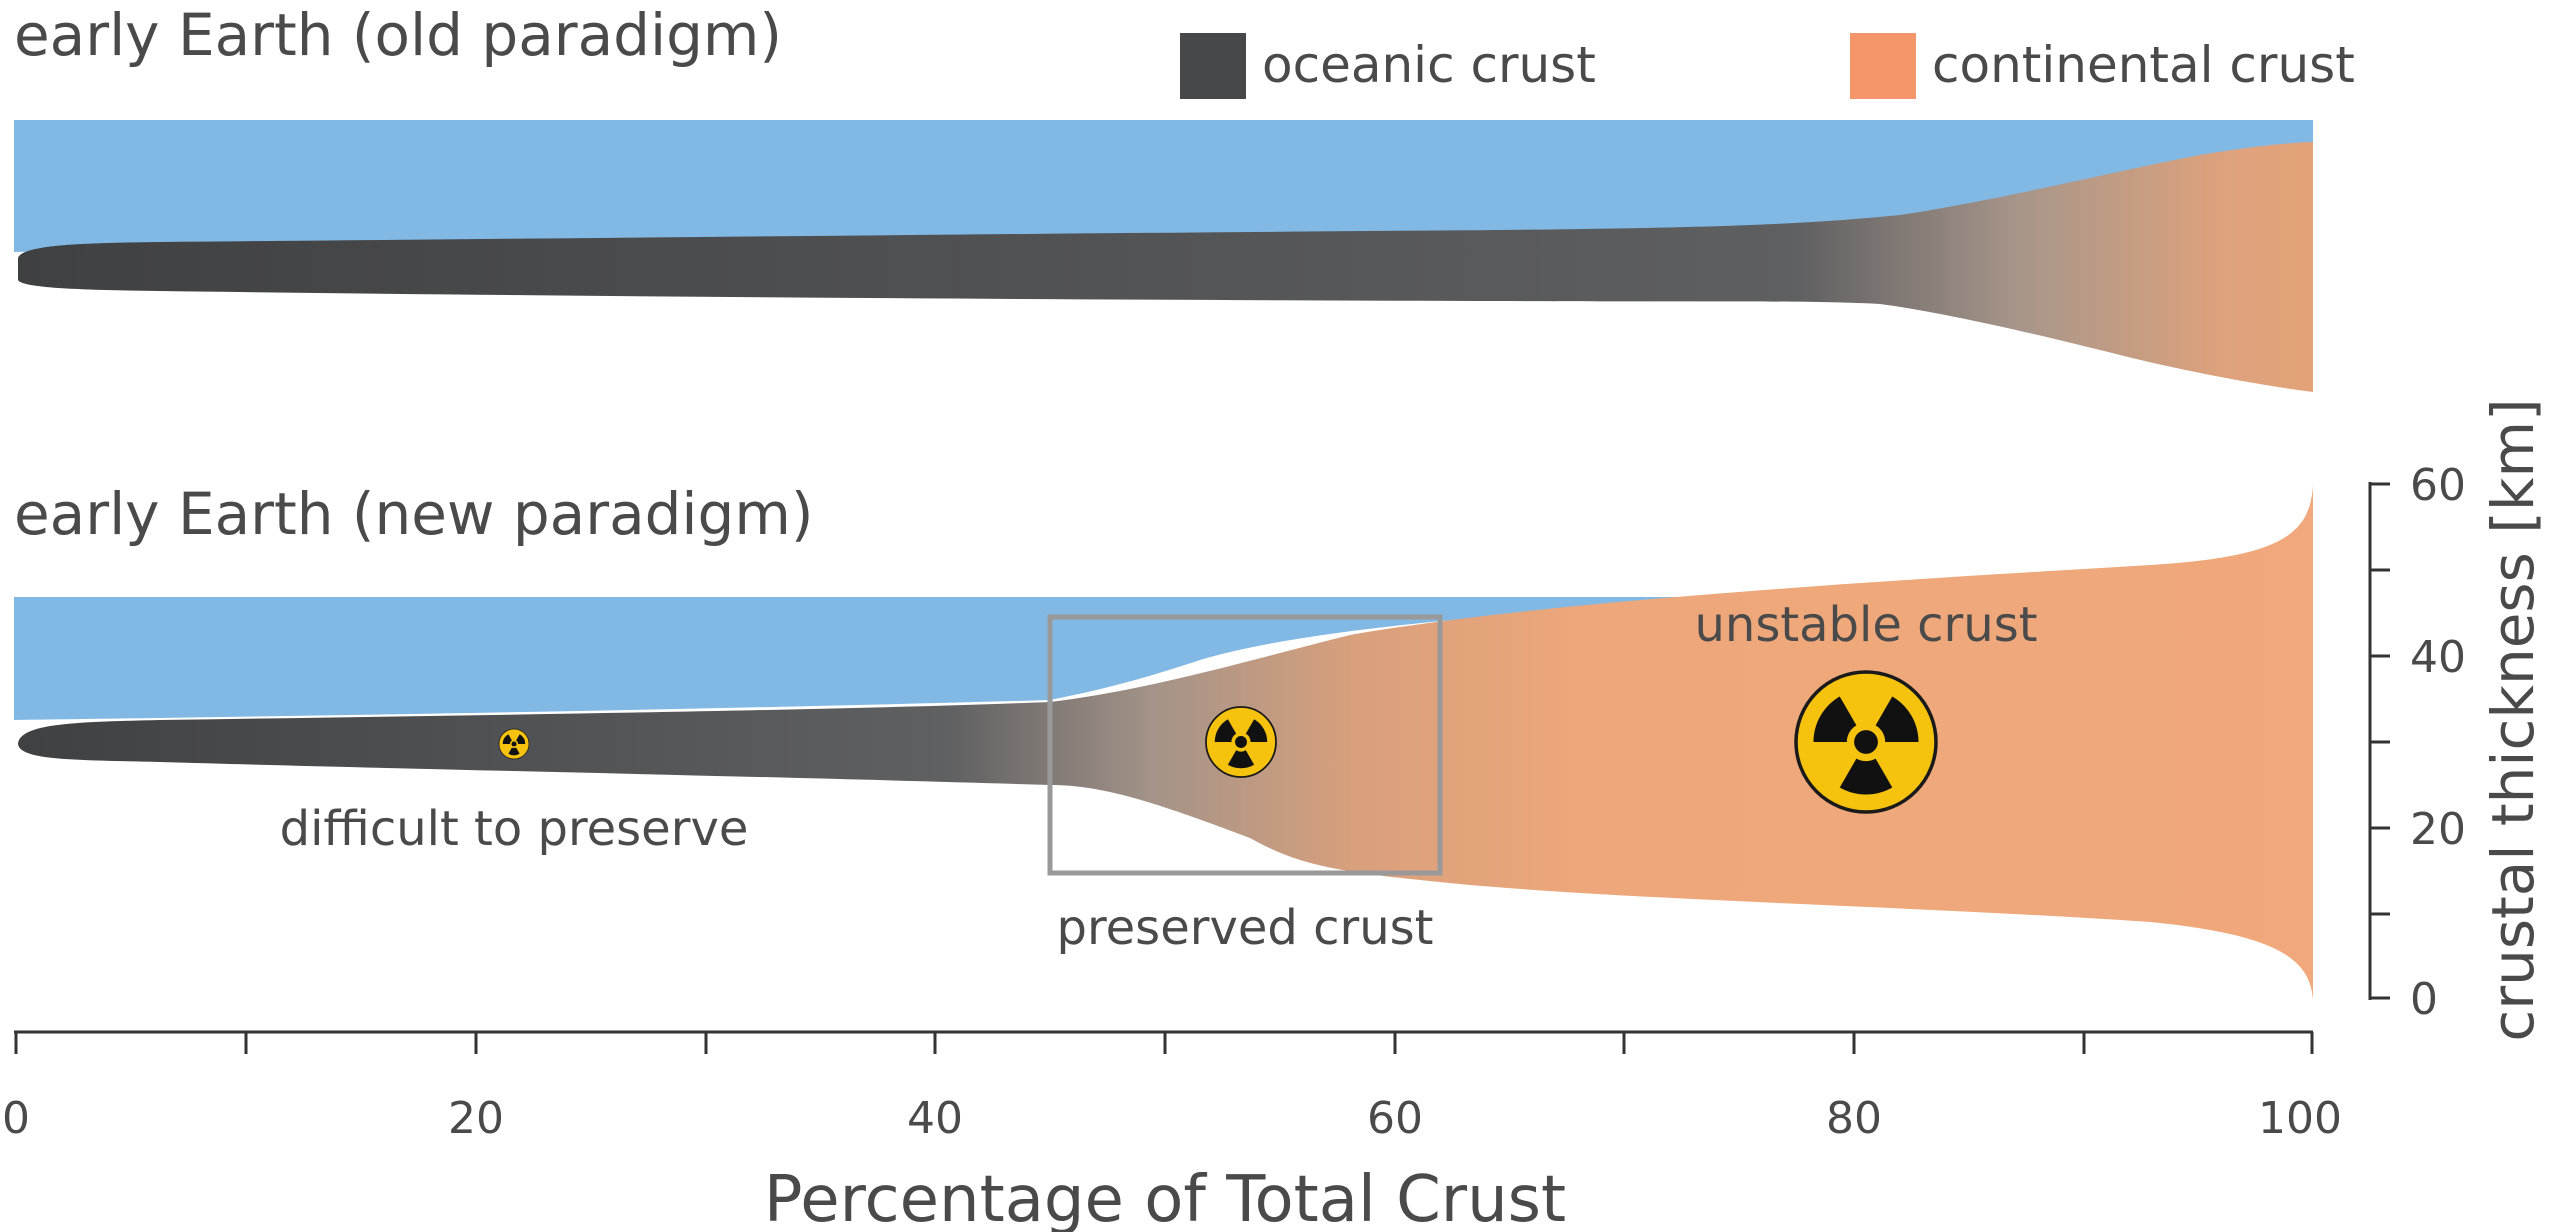 The height and width of the screenshot is (1232, 2560). Describe the element at coordinates (2457, 720) in the screenshot. I see `y-axis: 60 40 20 0 crustal thickness [km]` at that location.